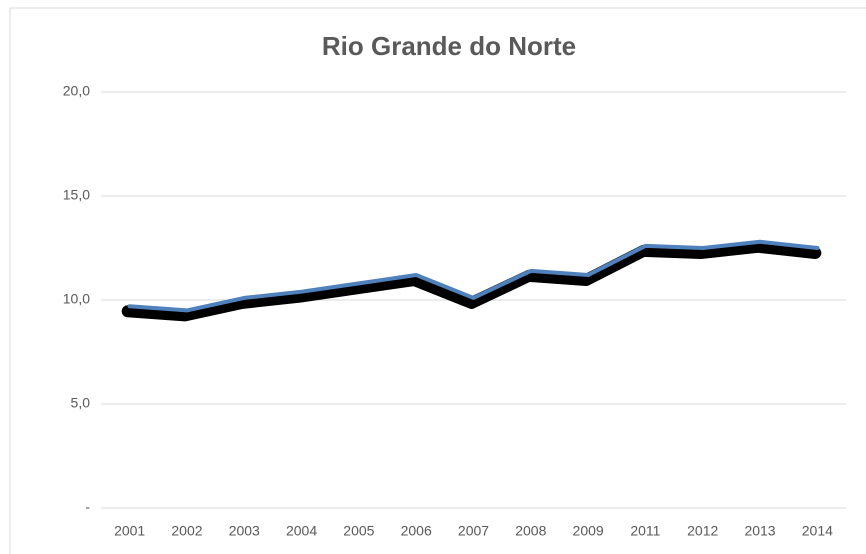 This screenshot has width=866, height=554. What do you see at coordinates (817, 531) in the screenshot?
I see `x-tick-label: 2014` at bounding box center [817, 531].